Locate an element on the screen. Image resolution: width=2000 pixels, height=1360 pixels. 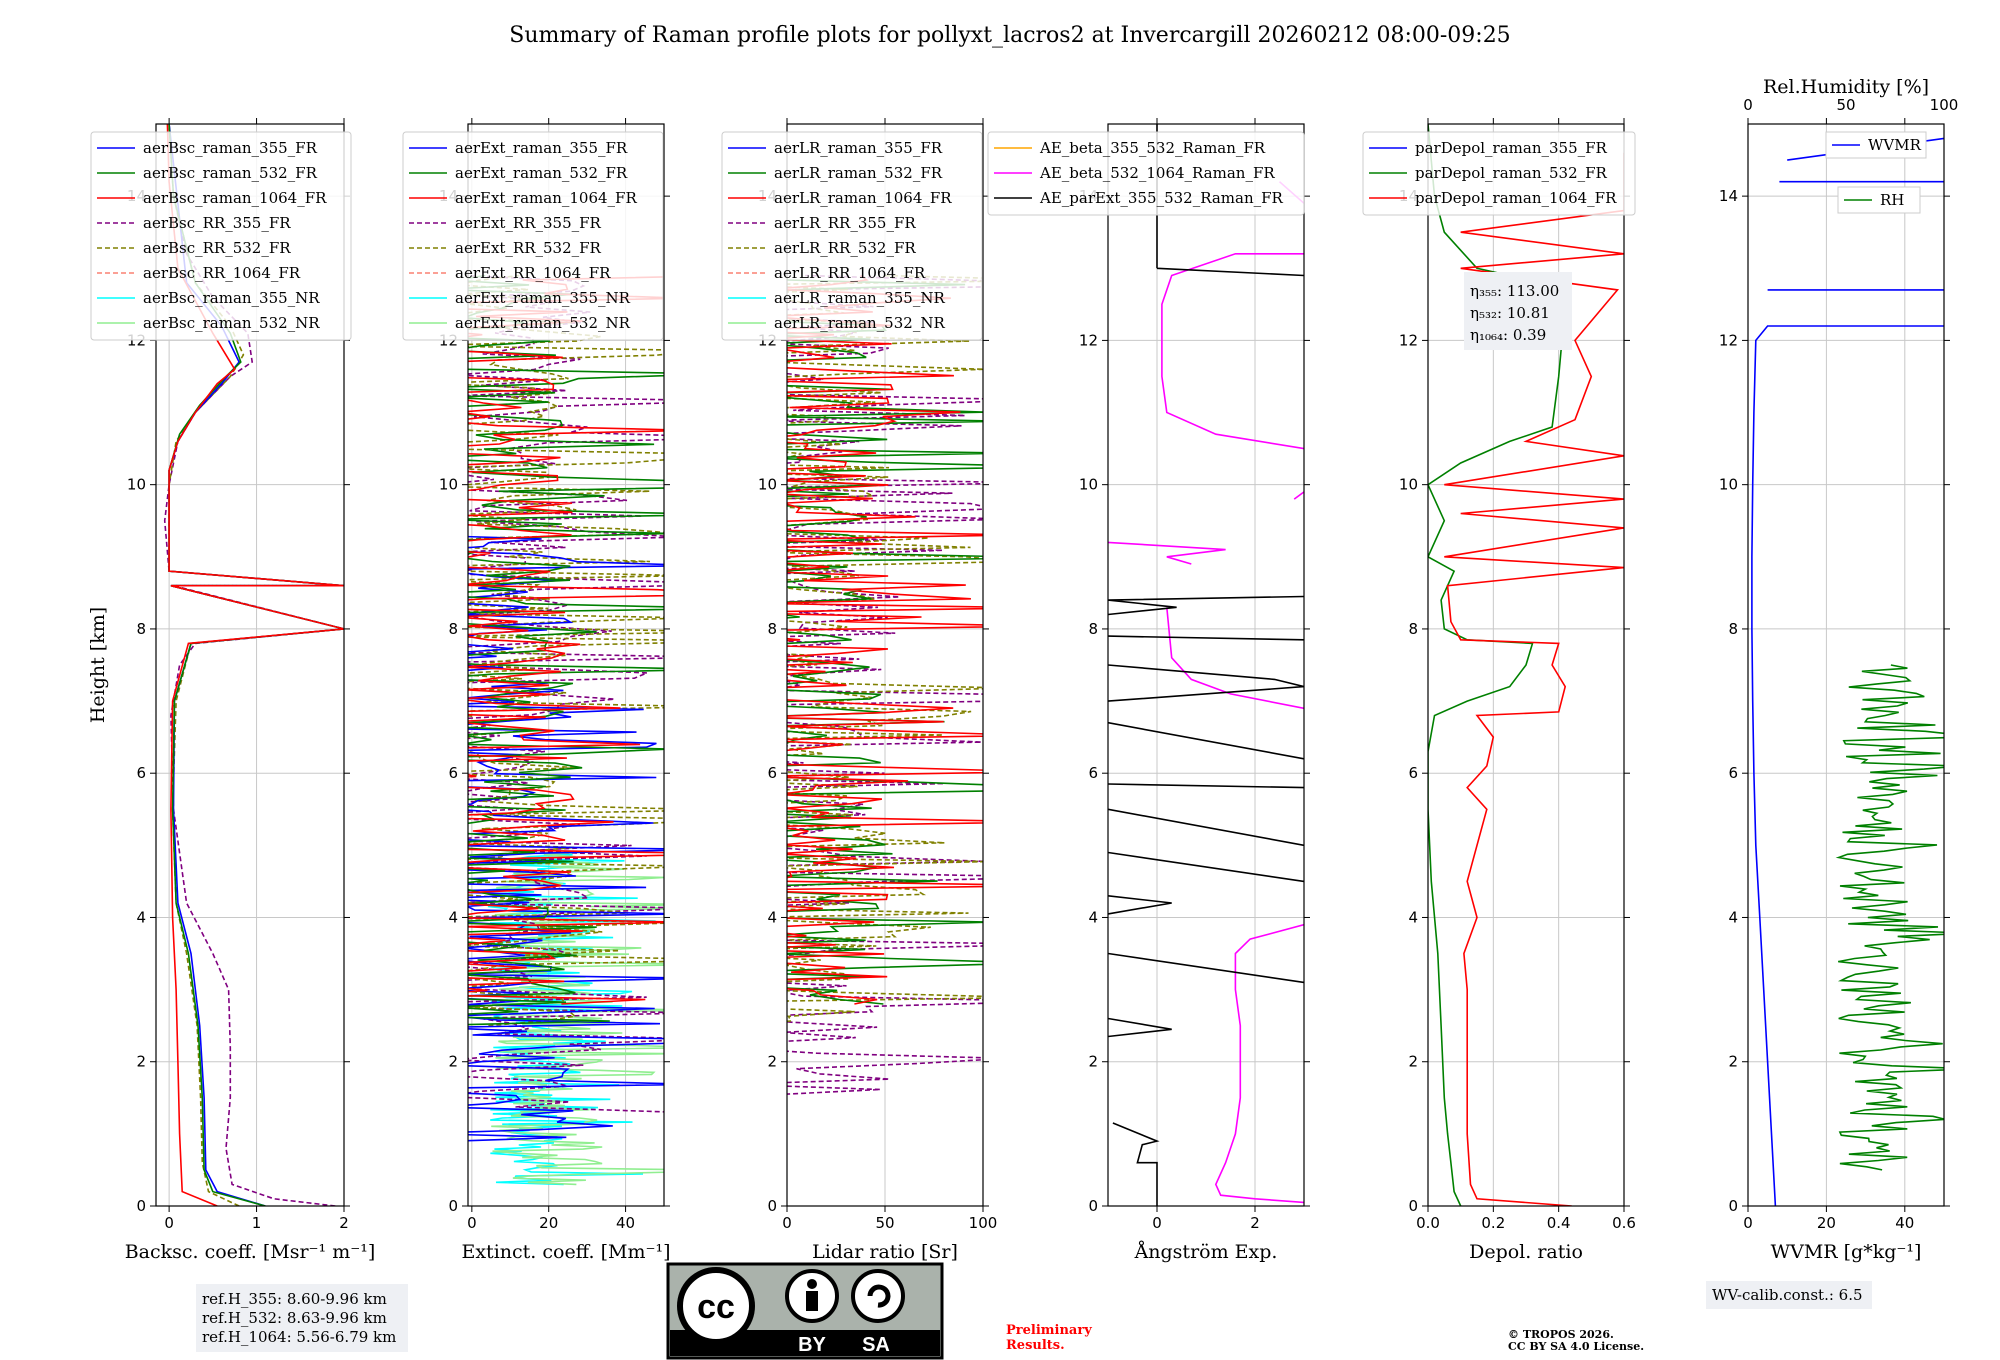
series-line-aerBsc_raman_1064_FR is located at coordinates (255, 665).